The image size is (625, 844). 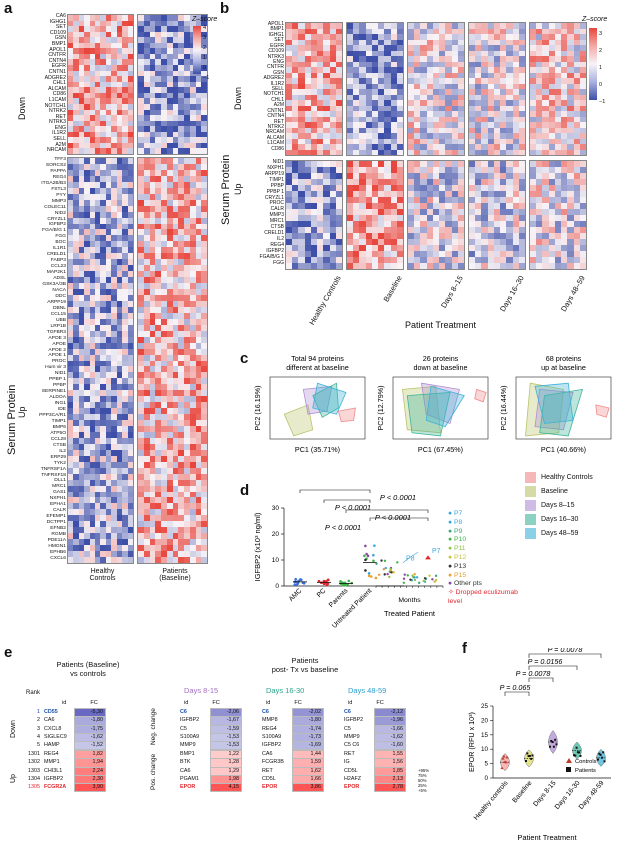 I want to click on gene-label: TFF3, so click(x=60, y=159).